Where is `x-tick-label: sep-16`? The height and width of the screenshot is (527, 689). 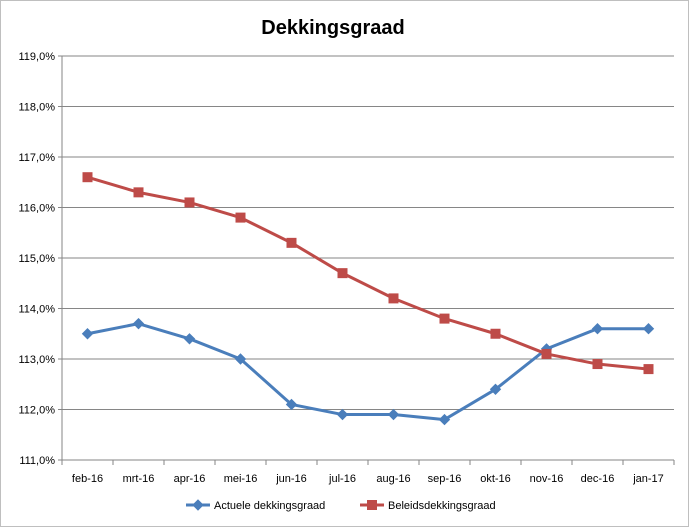 x-tick-label: sep-16 is located at coordinates (445, 479).